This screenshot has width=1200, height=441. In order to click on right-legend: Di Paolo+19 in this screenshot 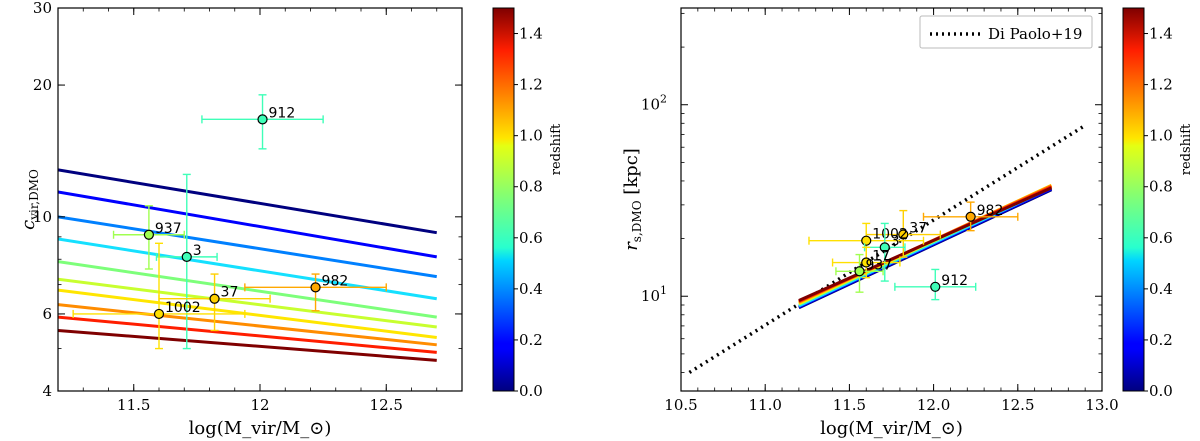, I will do `click(1006, 32)`.